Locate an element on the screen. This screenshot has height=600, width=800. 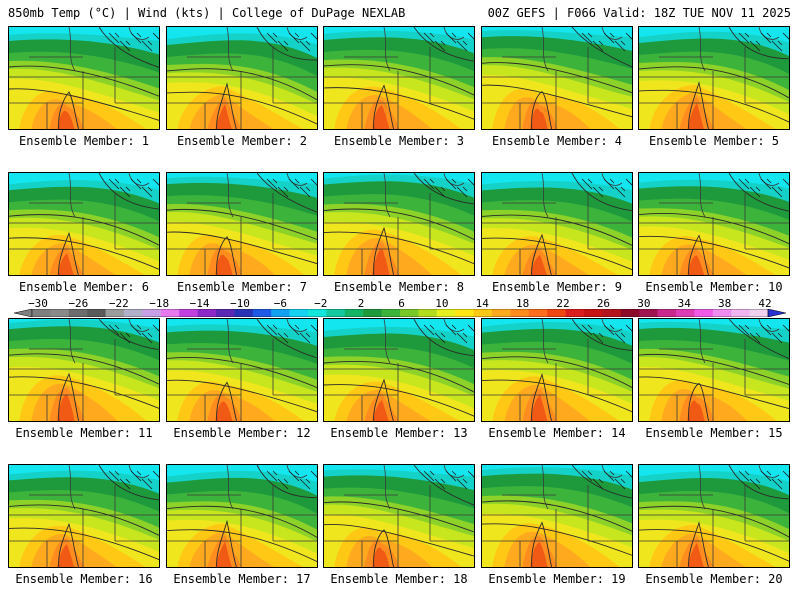
ensemble-member-label: Ensemble Member: 6 is located at coordinates (84, 287).